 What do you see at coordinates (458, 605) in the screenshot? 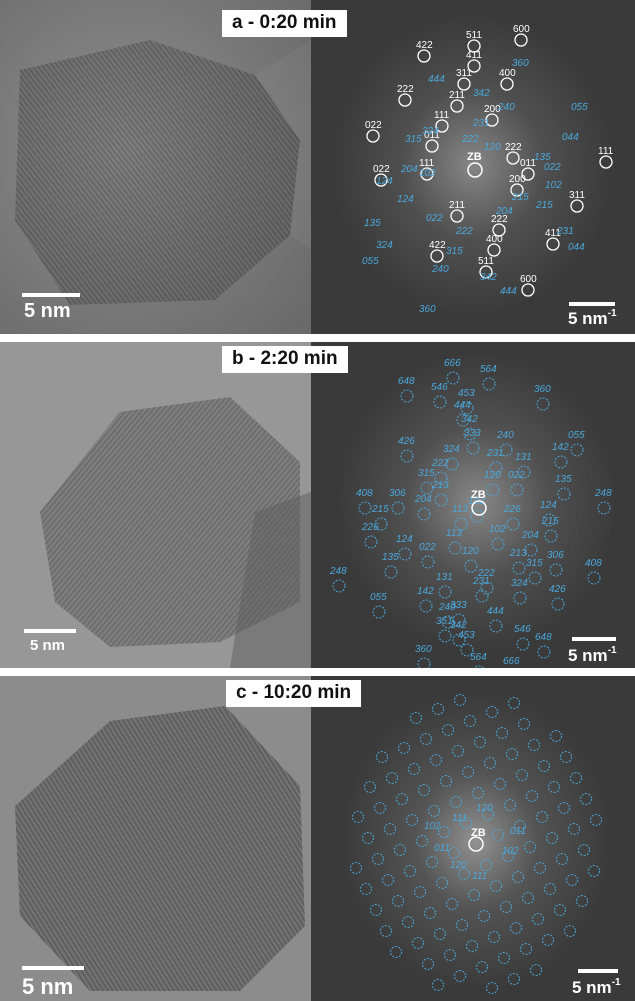
I see `miller-index-label: 333` at bounding box center [458, 605].